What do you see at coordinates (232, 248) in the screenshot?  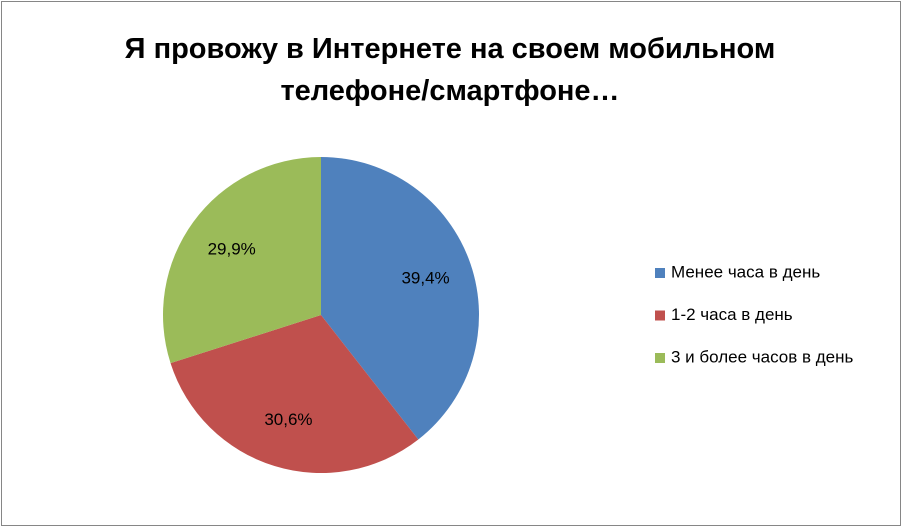 I see `data-label: 29,9%` at bounding box center [232, 248].